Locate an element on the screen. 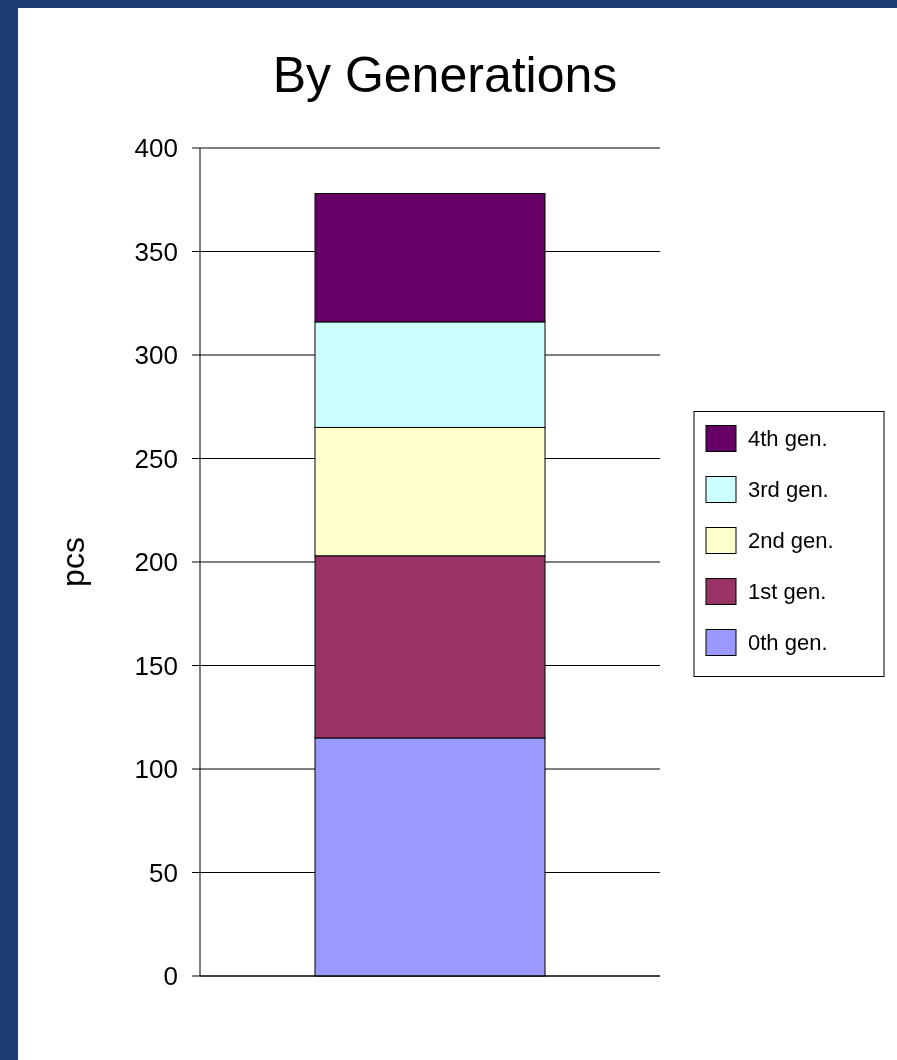 Image resolution: width=897 pixels, height=1060 pixels. y-axis-title: pcs is located at coordinates (73, 562).